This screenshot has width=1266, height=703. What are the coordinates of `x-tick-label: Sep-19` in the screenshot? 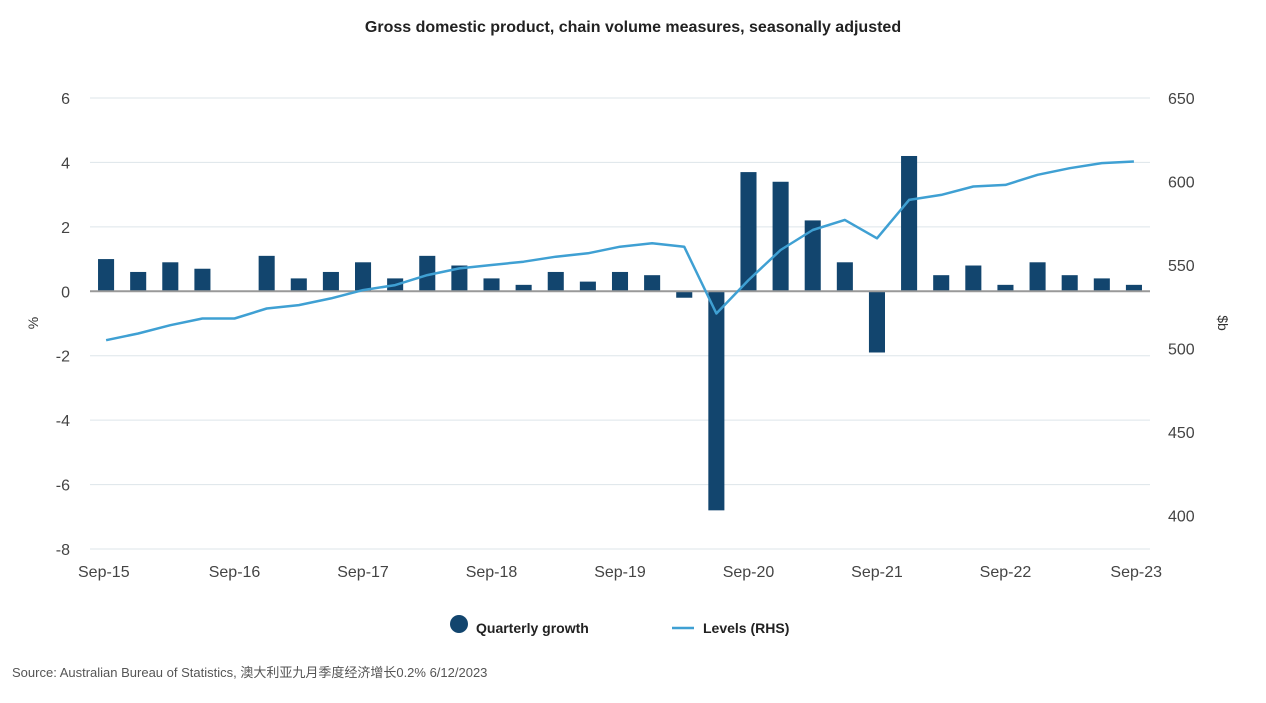 It's located at (620, 572).